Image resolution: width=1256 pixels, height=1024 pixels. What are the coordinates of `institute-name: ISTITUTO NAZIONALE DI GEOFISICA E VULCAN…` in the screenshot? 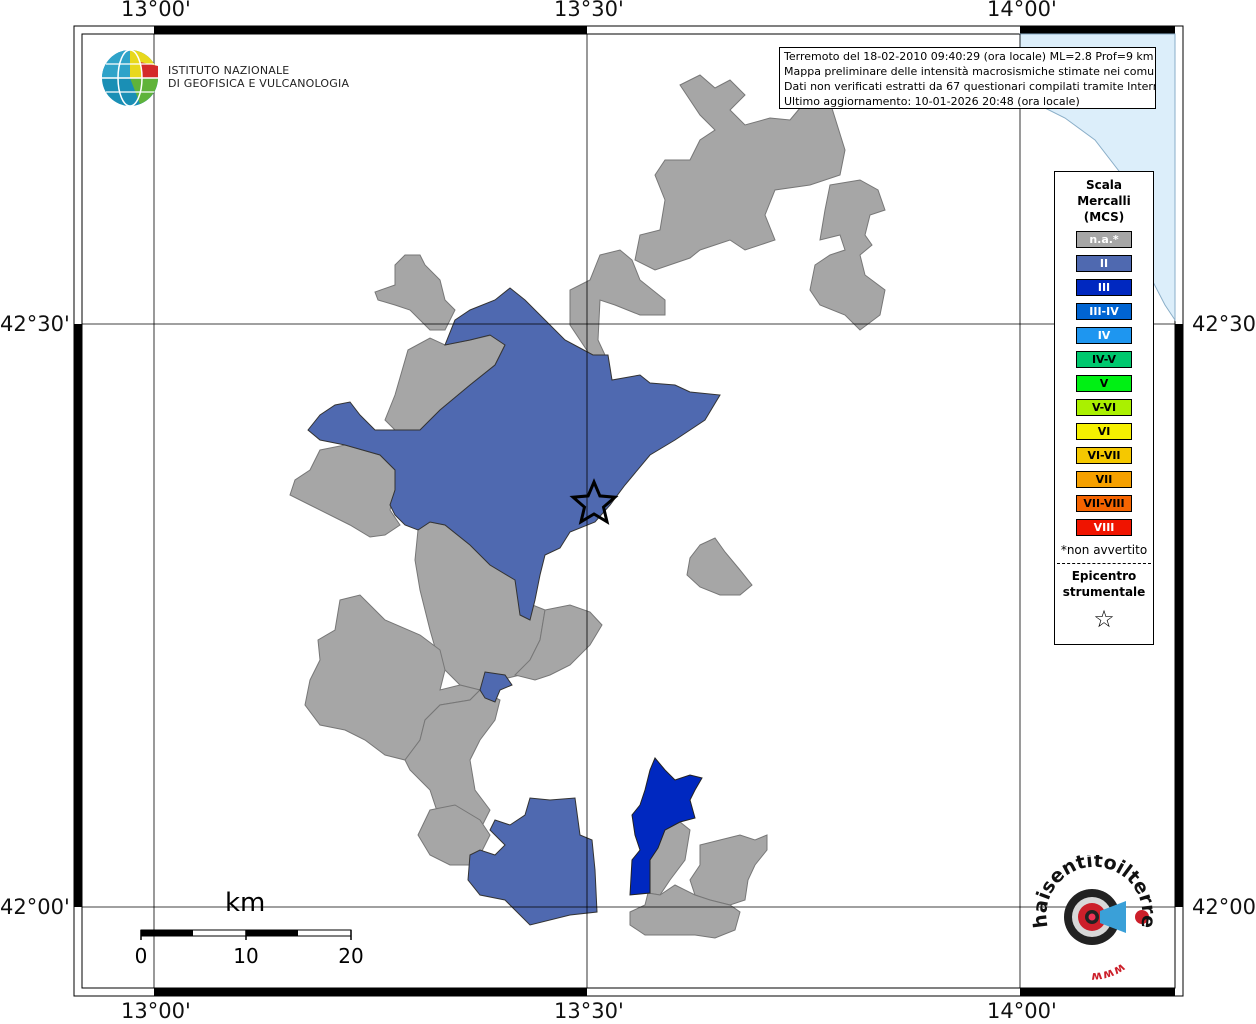 It's located at (258, 77).